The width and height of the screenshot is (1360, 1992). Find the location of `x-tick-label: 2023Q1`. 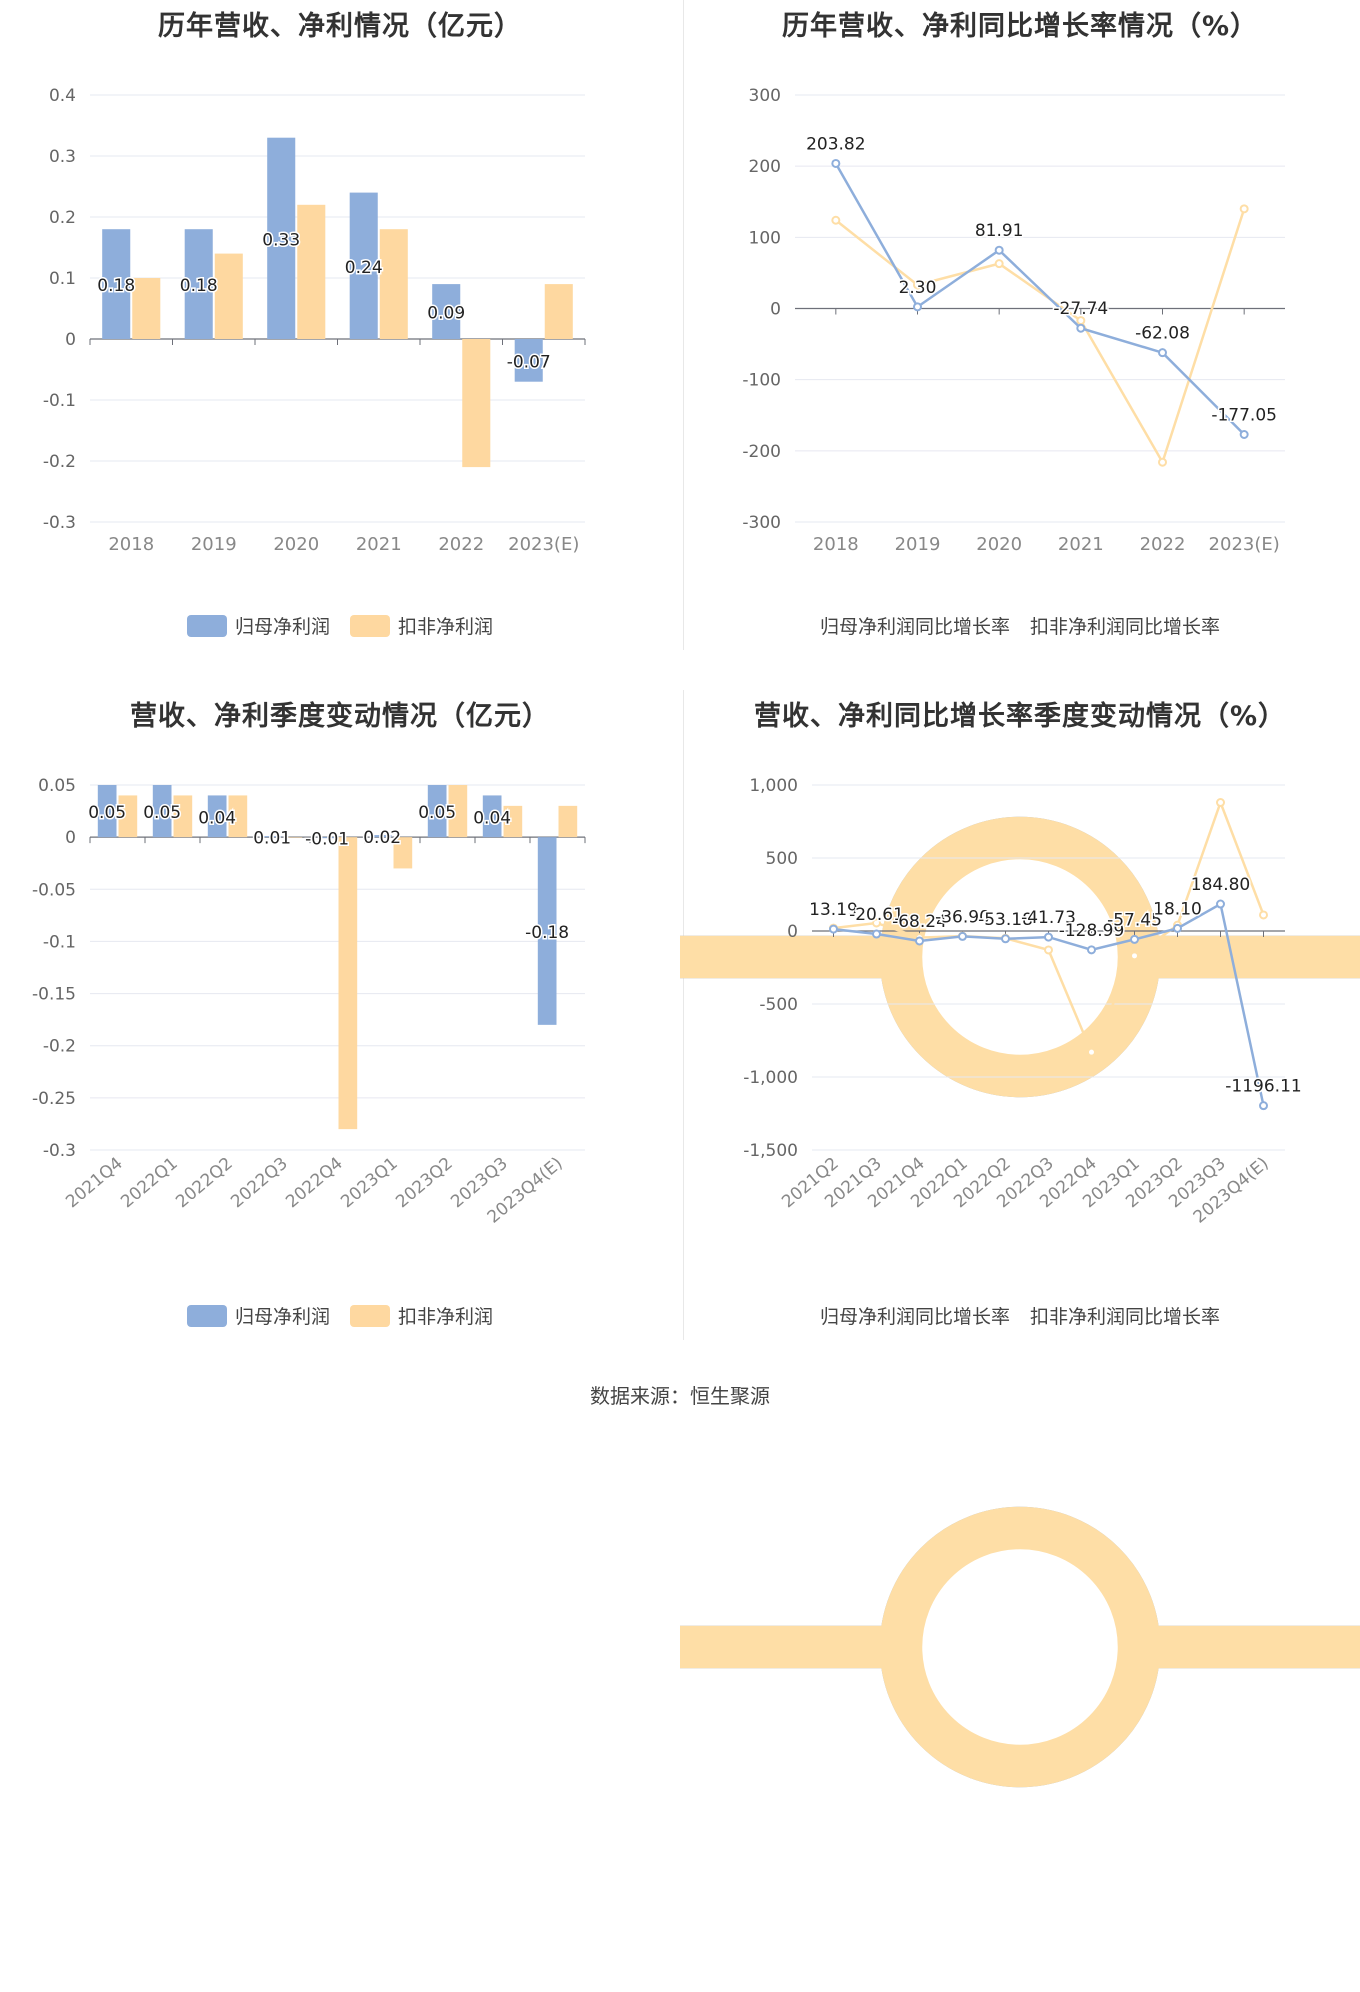

x-tick-label: 2023Q1 is located at coordinates (369, 1183).